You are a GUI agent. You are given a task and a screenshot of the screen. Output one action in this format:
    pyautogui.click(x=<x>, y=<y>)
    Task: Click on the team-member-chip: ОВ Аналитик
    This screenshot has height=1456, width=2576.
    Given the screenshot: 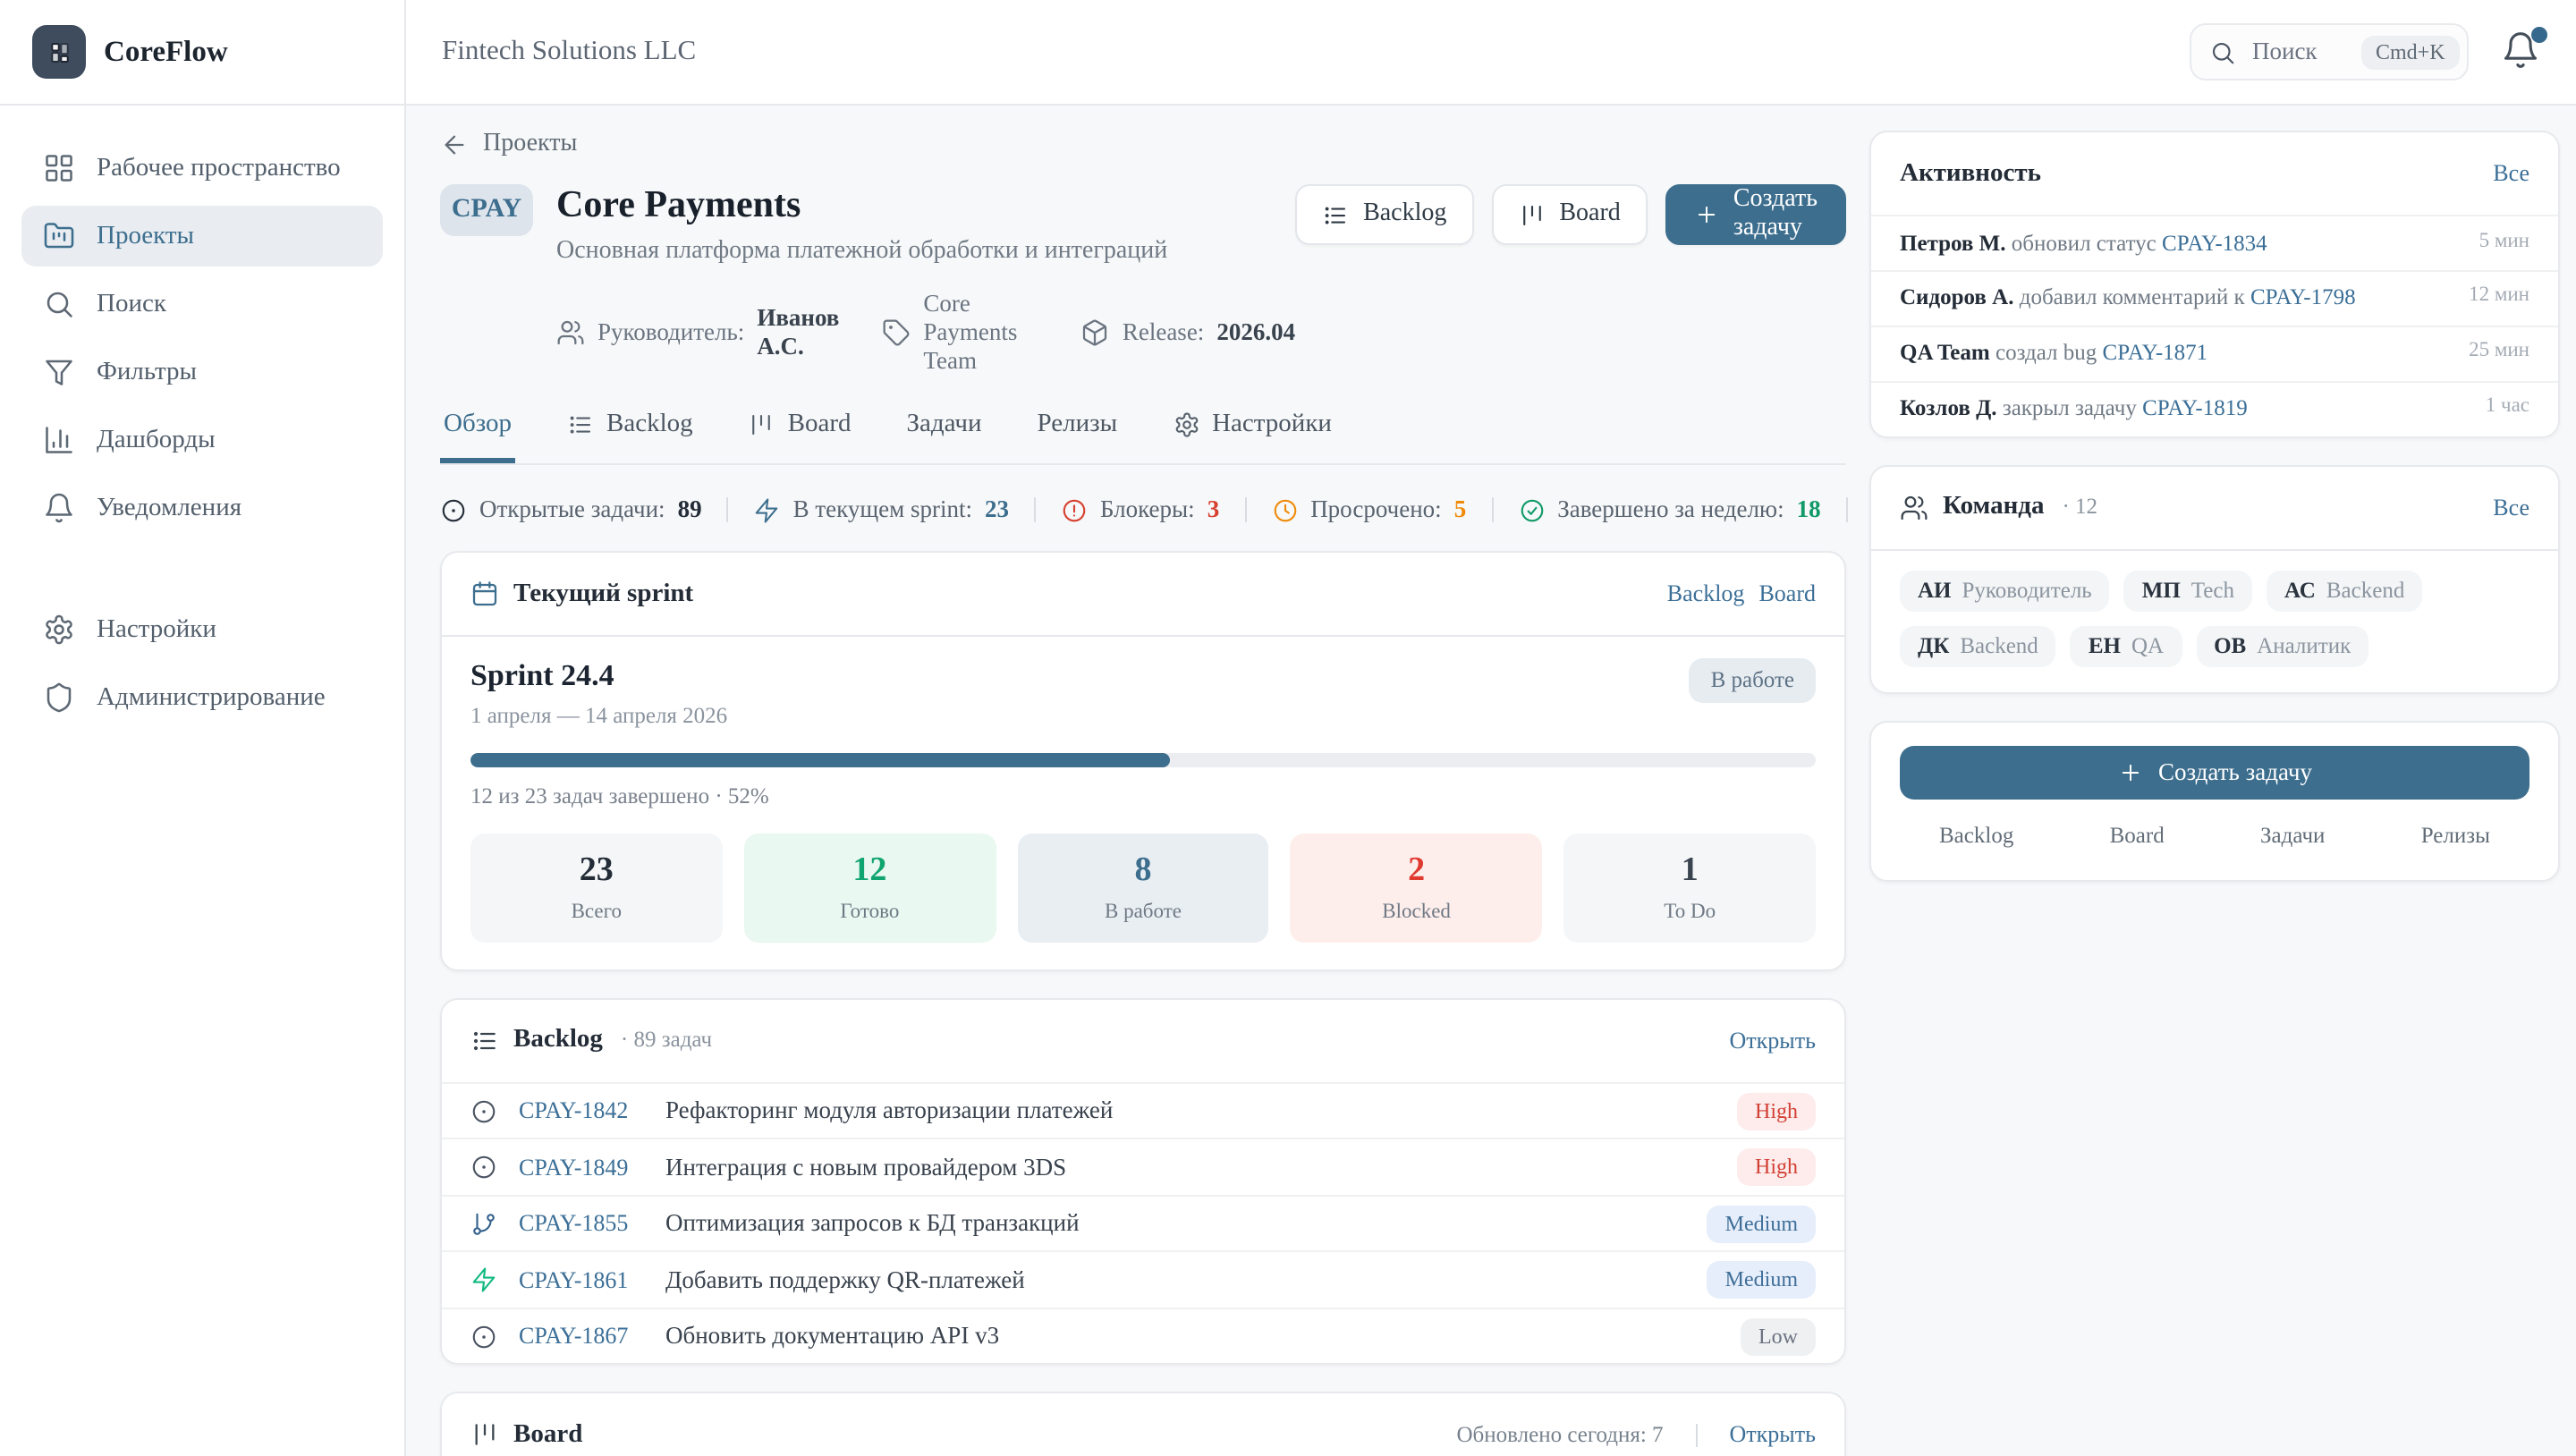 What is the action you would take?
    pyautogui.click(x=2282, y=645)
    